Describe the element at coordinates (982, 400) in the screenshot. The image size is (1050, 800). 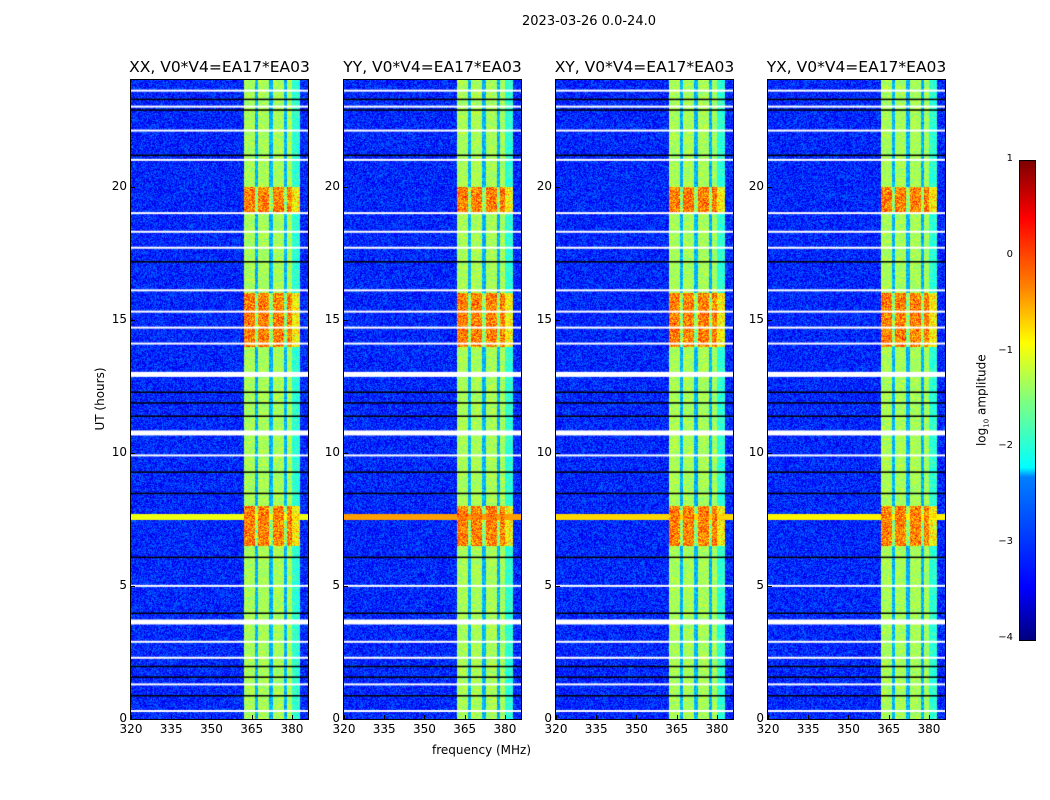
I see `colorbar-label: log10 amplitude` at that location.